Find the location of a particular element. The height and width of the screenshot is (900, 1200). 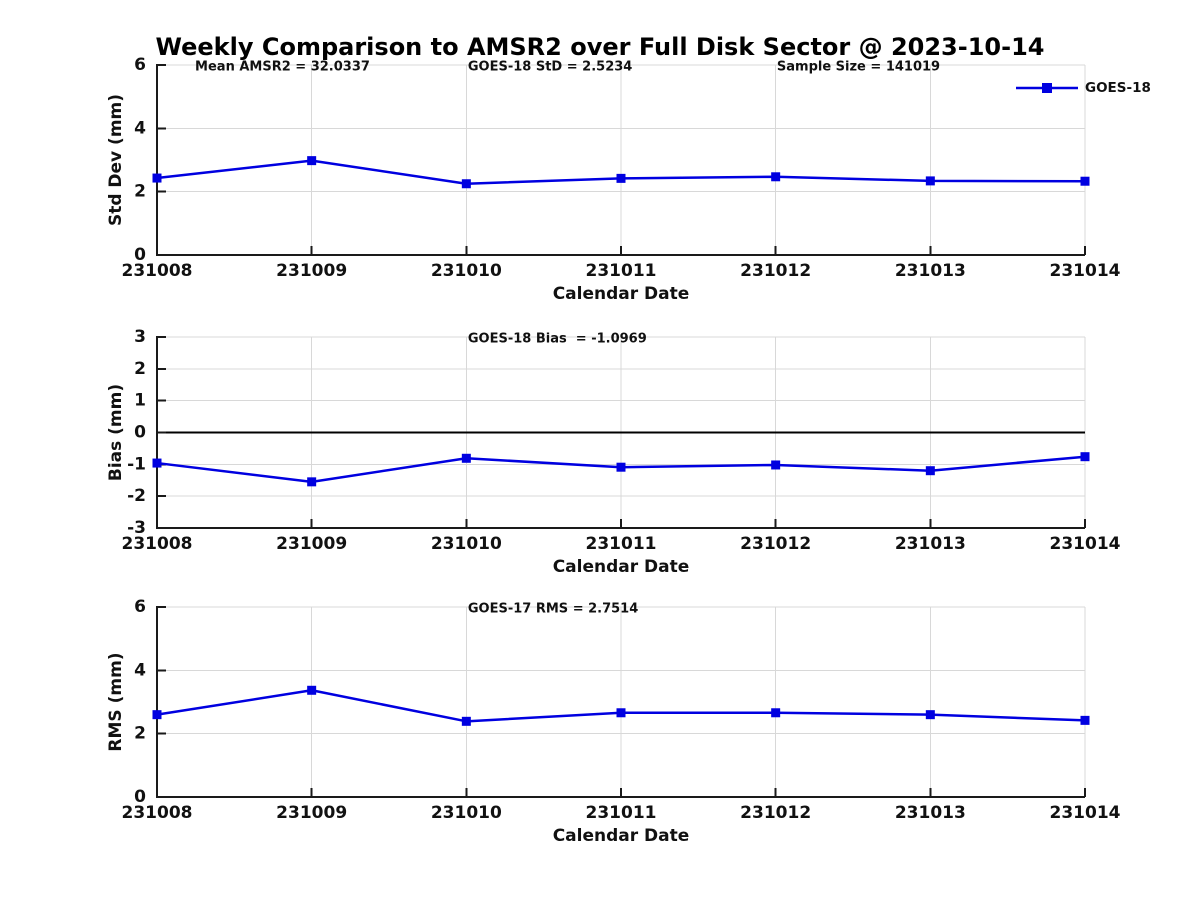

y-axis-label: Bias (mm) is located at coordinates (116, 432).